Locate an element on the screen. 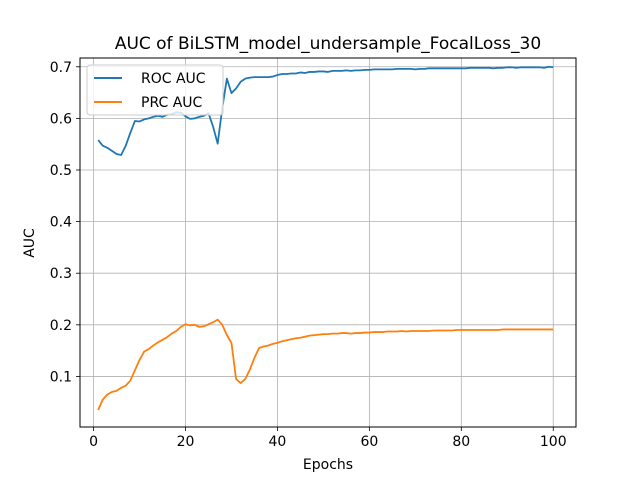 The width and height of the screenshot is (640, 480). x-tick-label: 100 is located at coordinates (553, 442).